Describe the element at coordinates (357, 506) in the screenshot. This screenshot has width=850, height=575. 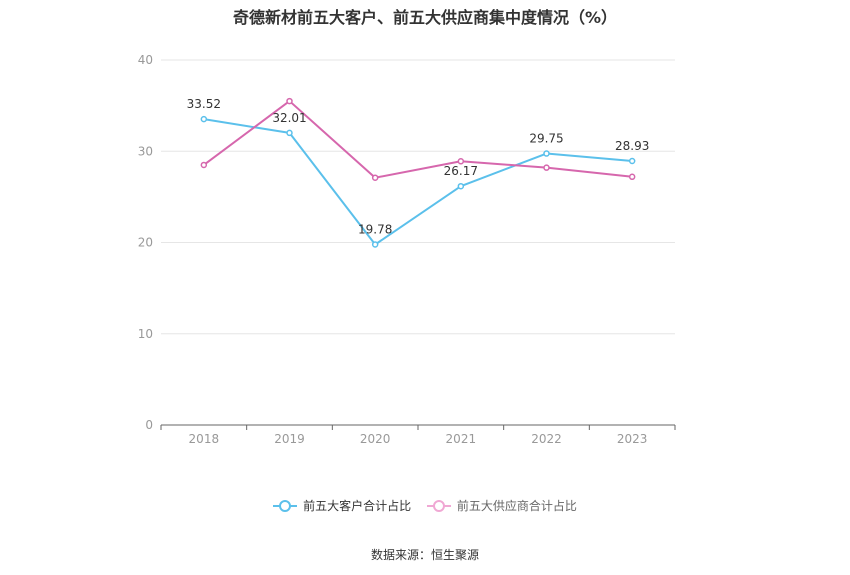
I see `legend-label-customers: 前五大客户合计占比` at that location.